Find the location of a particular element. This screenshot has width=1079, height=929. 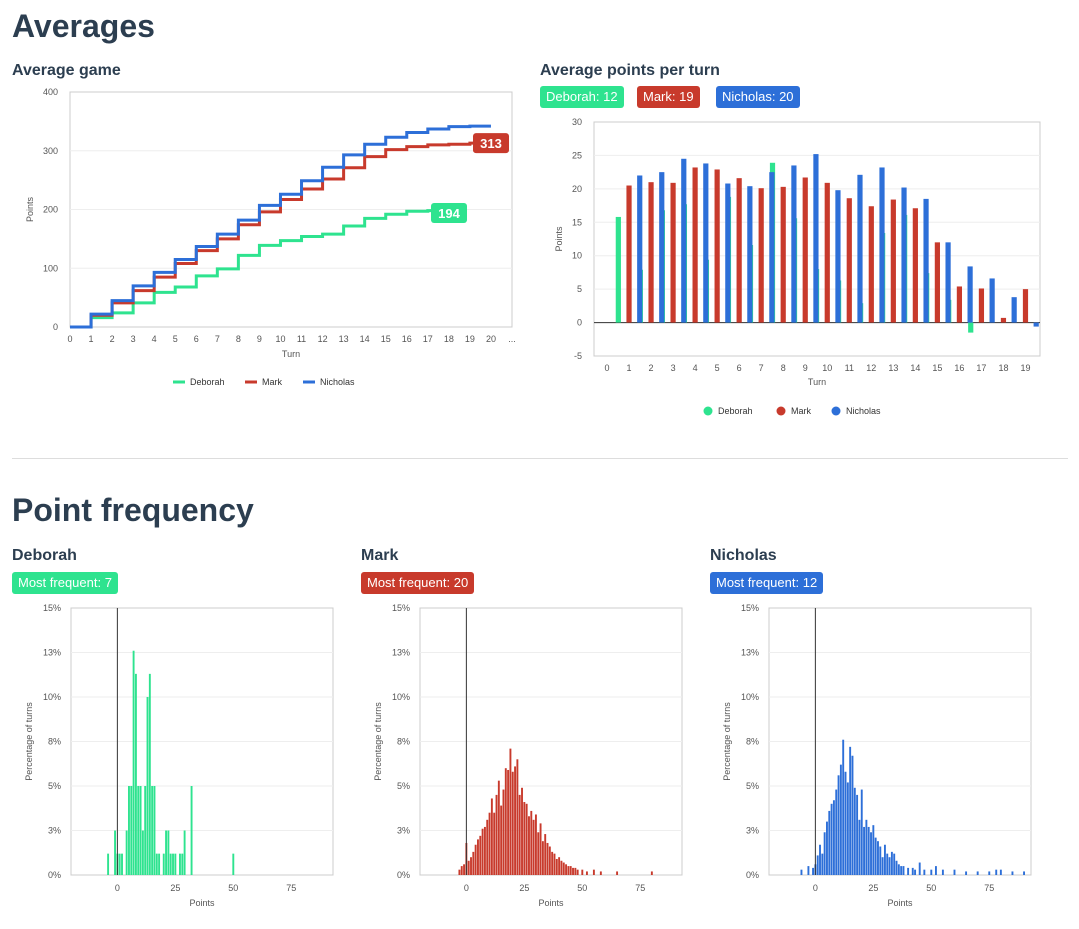

y-tick-label: 10% is located at coordinates (750, 697).